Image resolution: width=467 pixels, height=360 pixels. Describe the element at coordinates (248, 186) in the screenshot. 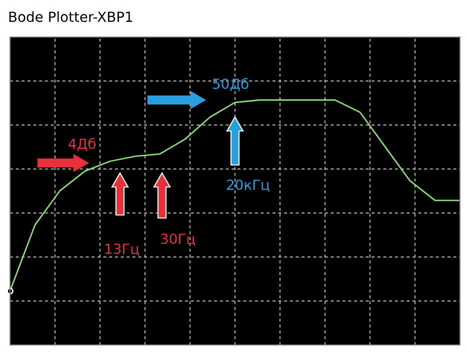

I see `annotation: 20кГц` at that location.